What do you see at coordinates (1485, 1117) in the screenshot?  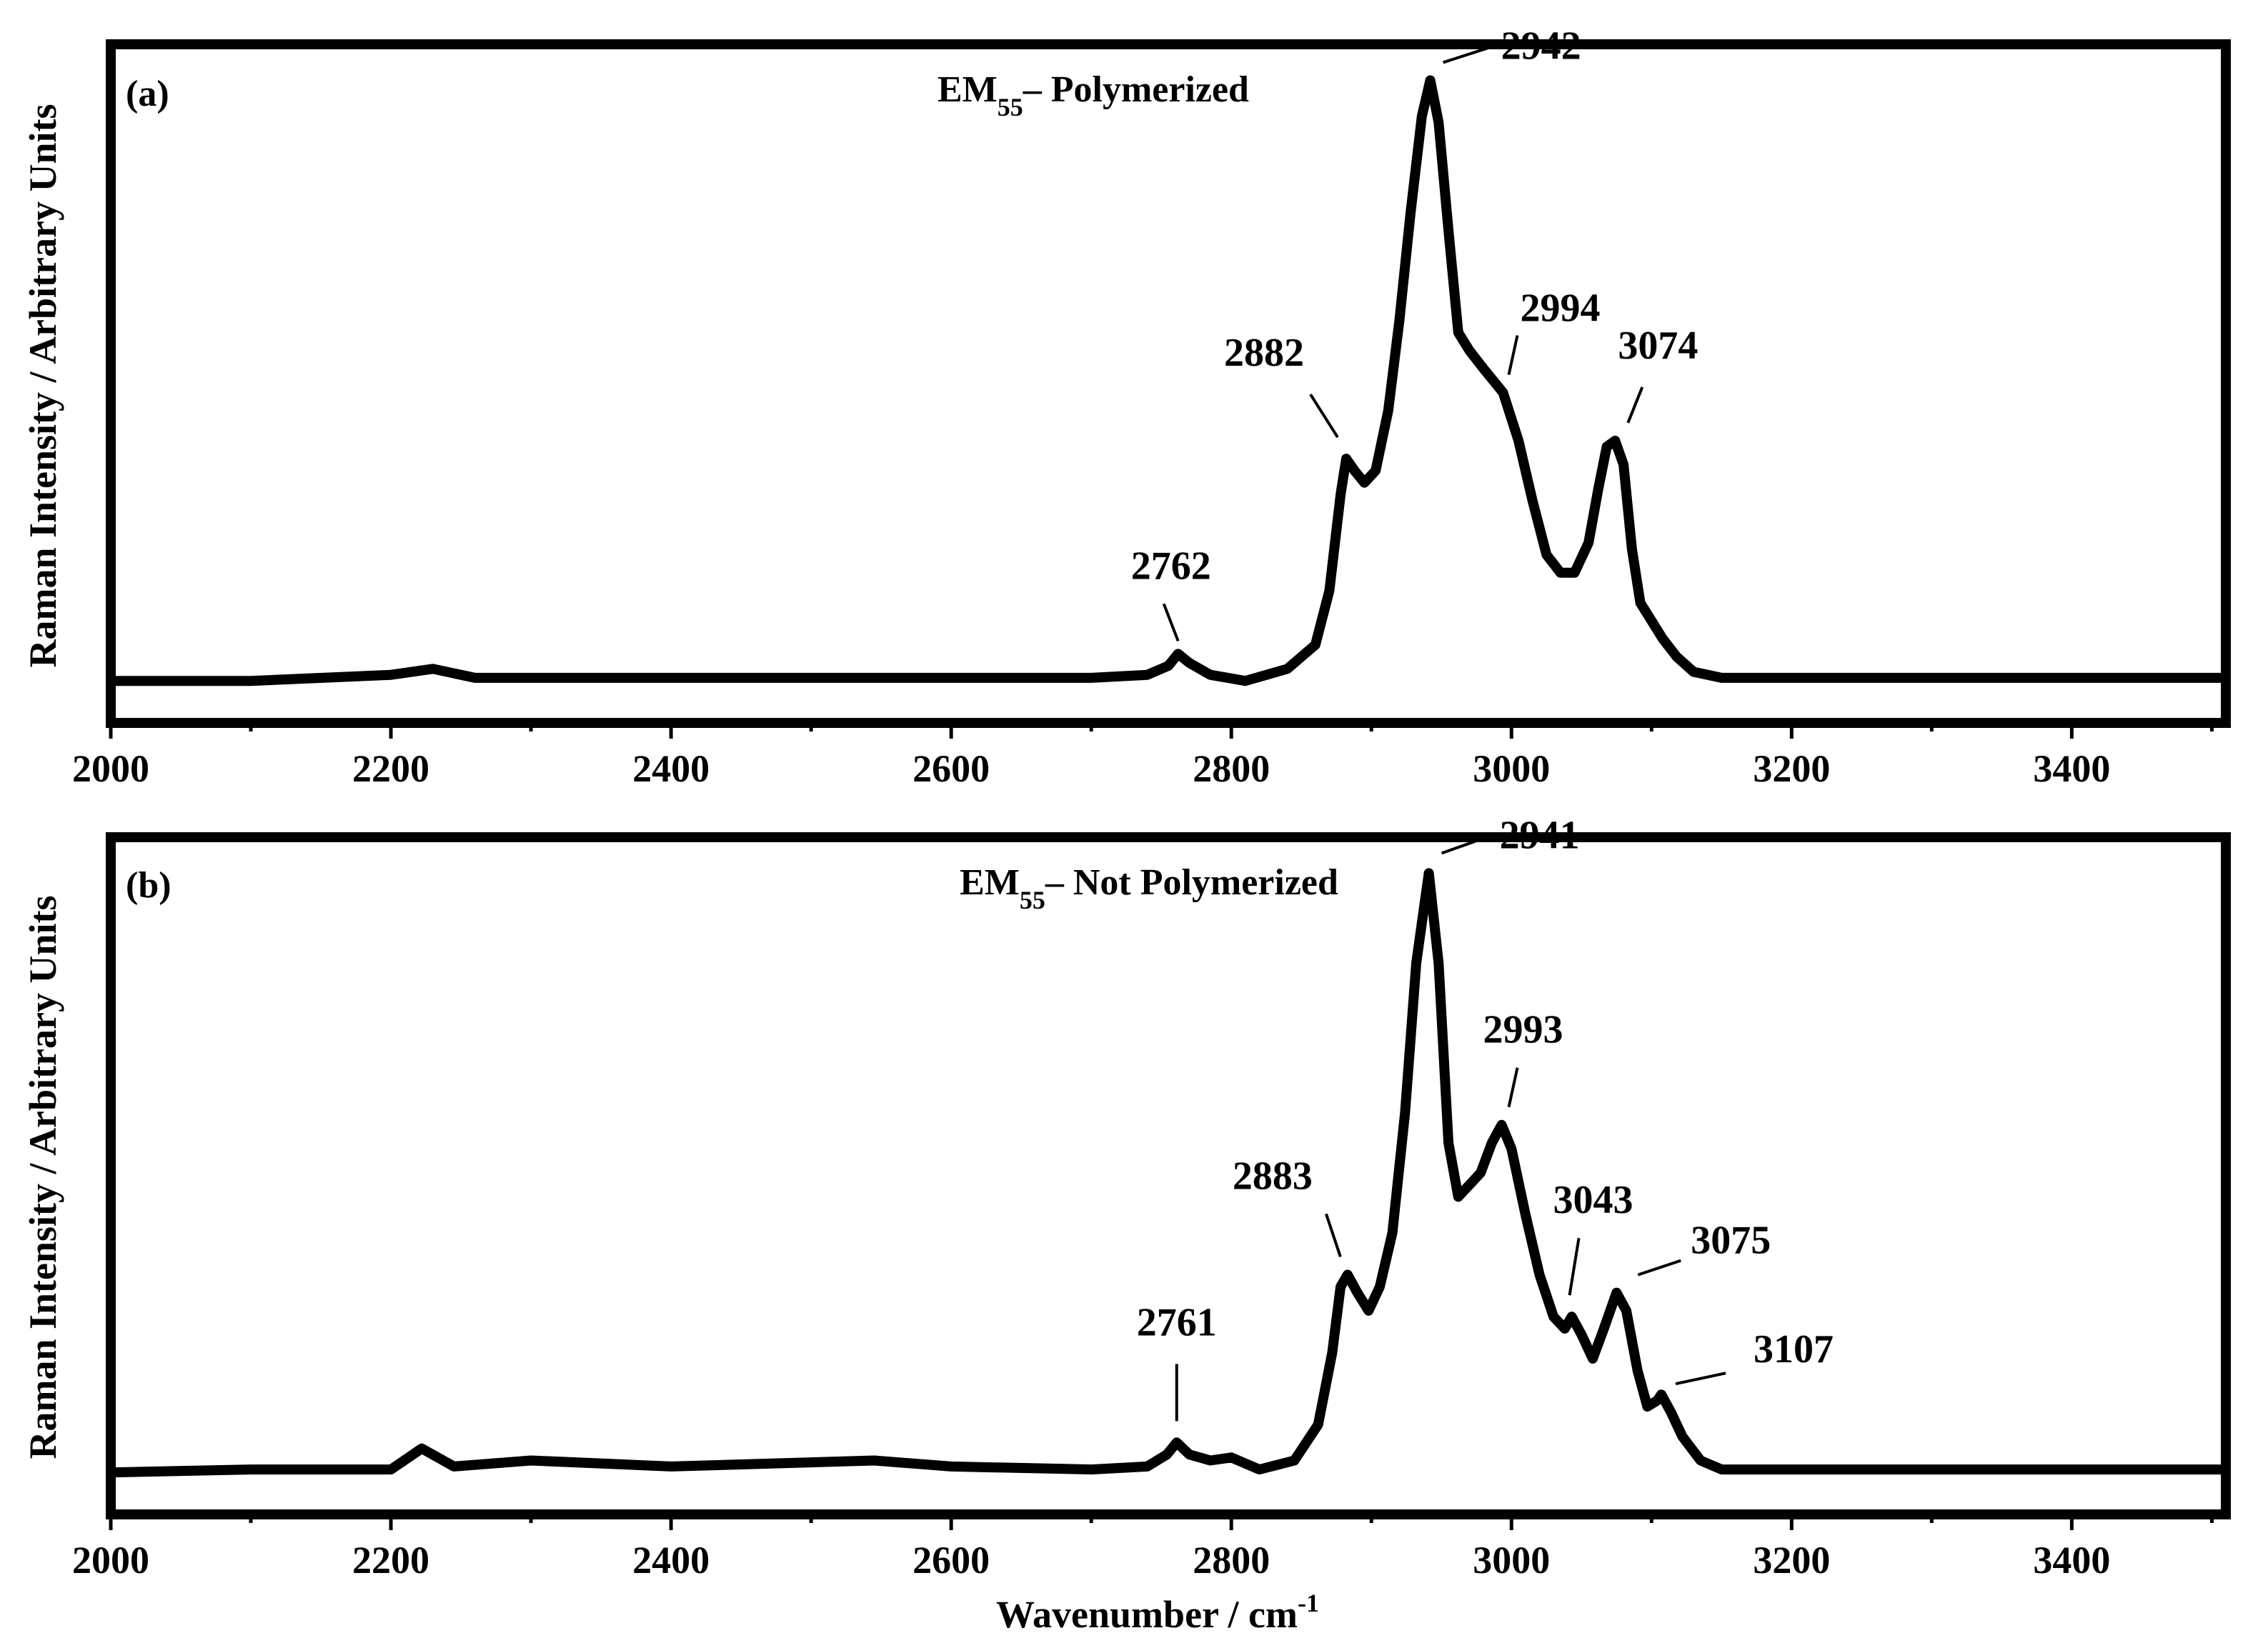 I see `panel-b-annotations: 2761 2883 2941 2993 3043 3075 3107` at bounding box center [1485, 1117].